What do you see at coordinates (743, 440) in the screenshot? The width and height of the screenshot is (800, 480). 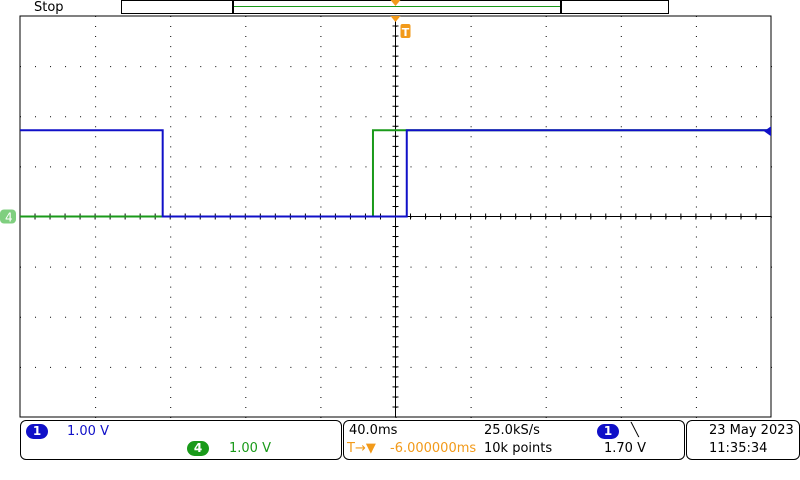 I see `datetime-box: 23 May 2023 11:35:34` at bounding box center [743, 440].